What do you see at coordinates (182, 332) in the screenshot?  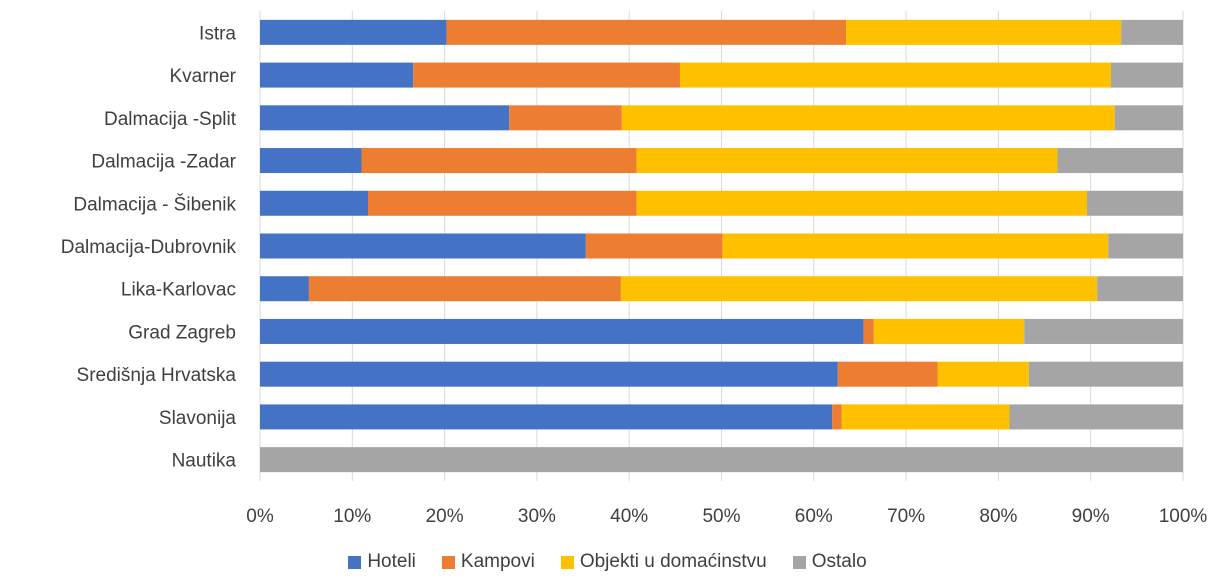 I see `category-label: Grad Zagreb` at bounding box center [182, 332].